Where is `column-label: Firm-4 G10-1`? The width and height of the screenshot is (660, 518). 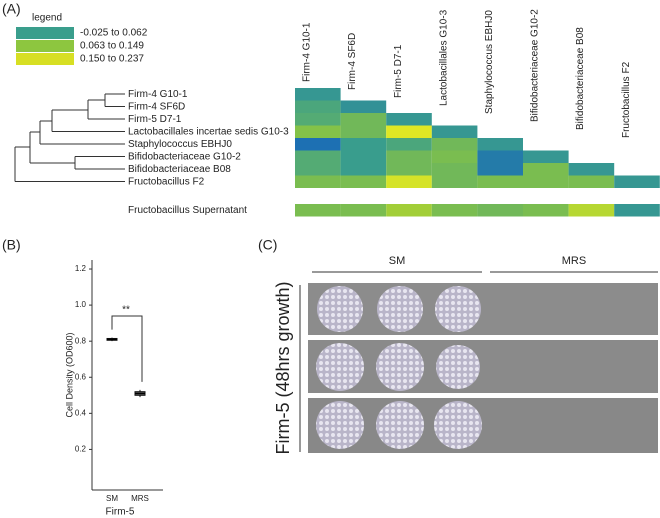 column-label: Firm-4 G10-1 is located at coordinates (307, 52).